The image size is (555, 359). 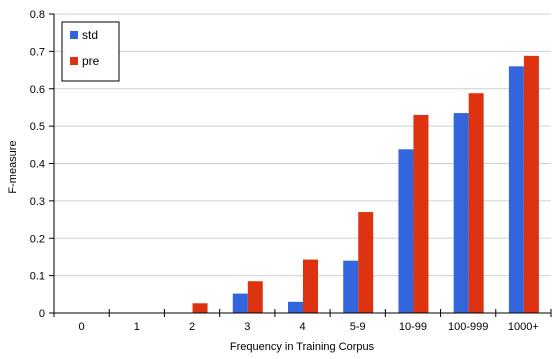 I want to click on x-tick-label: 10-99, so click(x=413, y=327).